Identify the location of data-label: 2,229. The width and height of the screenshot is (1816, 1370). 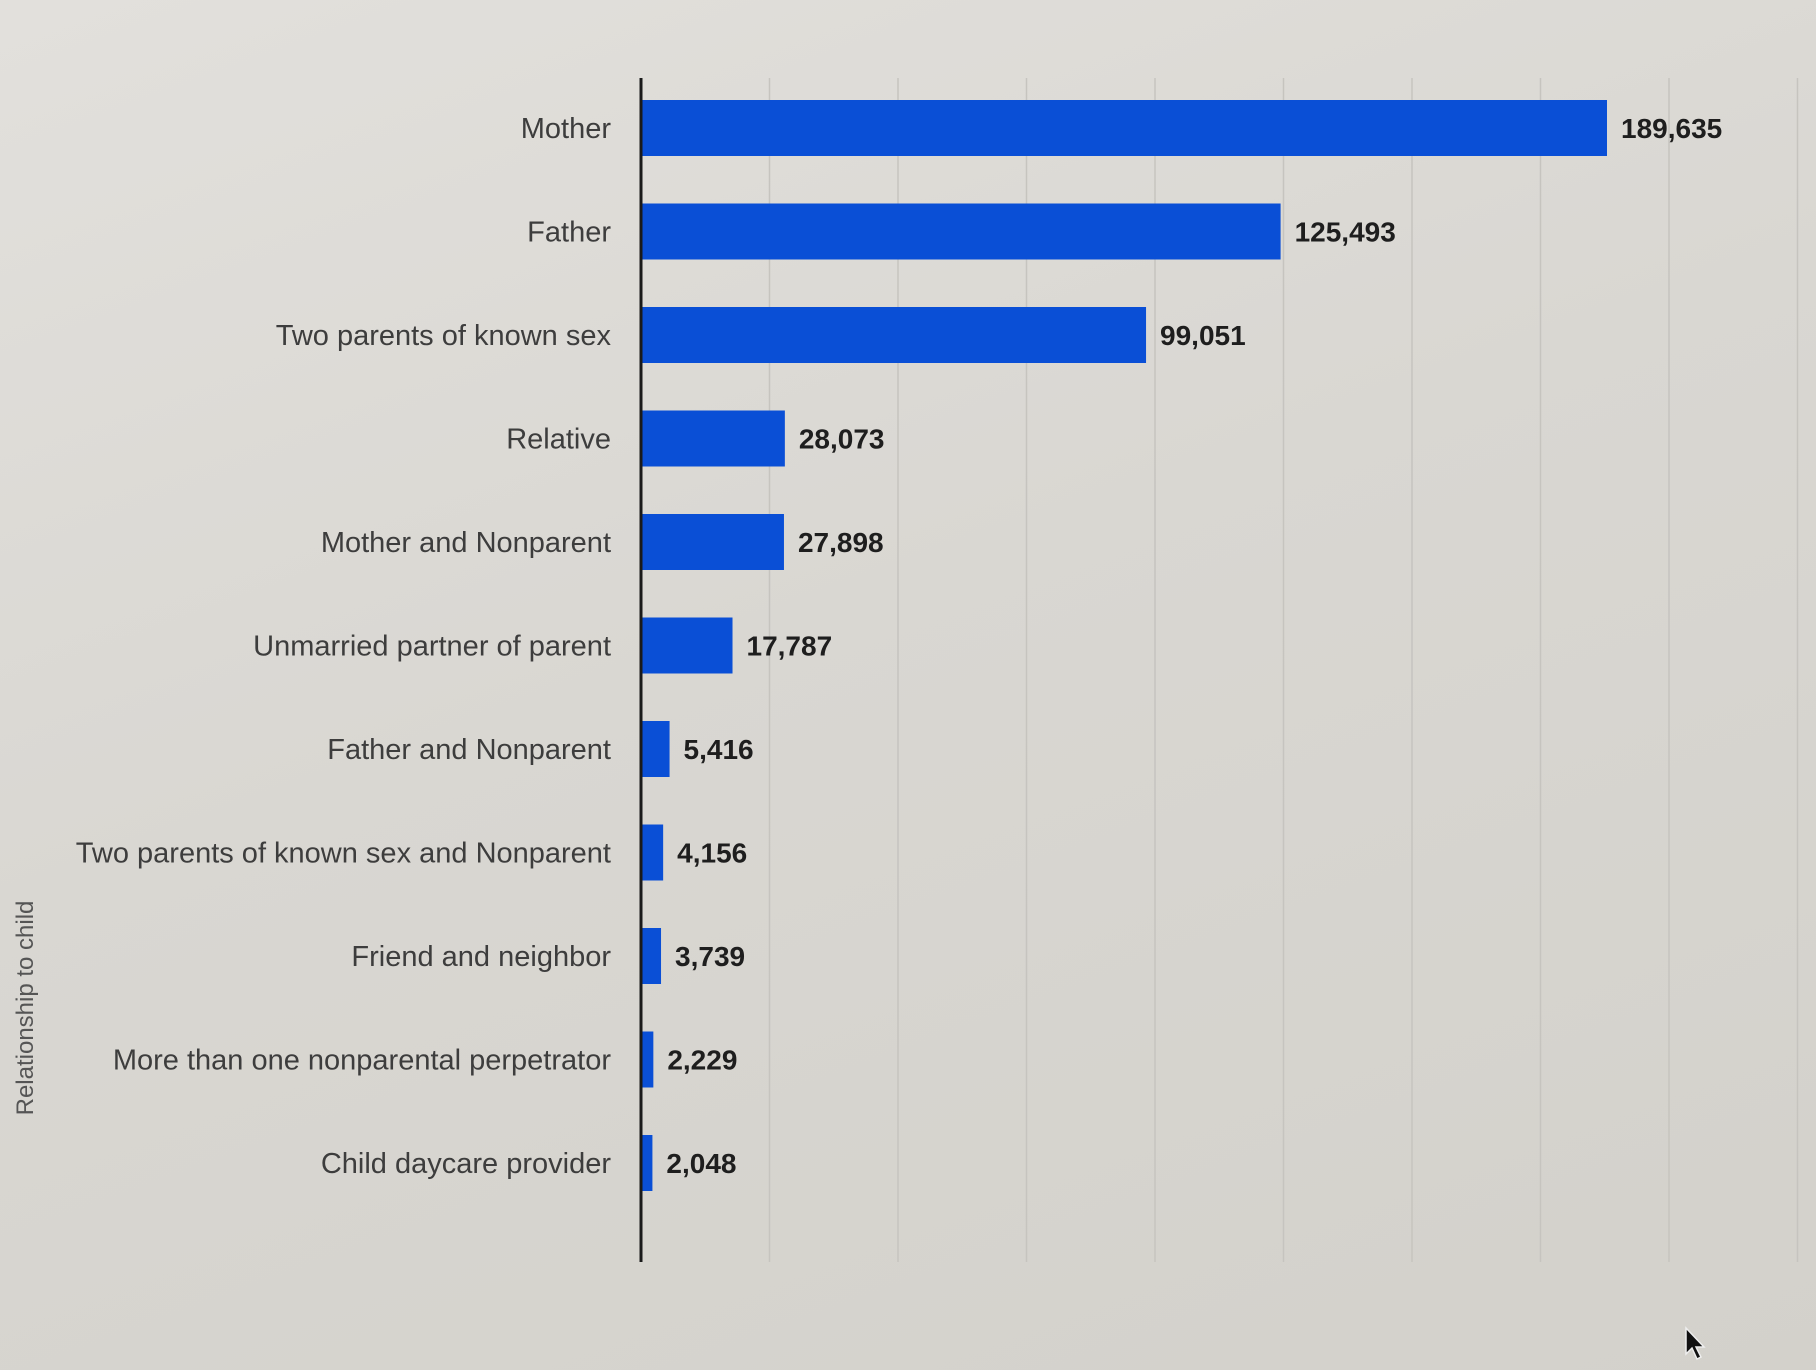
(702, 1060).